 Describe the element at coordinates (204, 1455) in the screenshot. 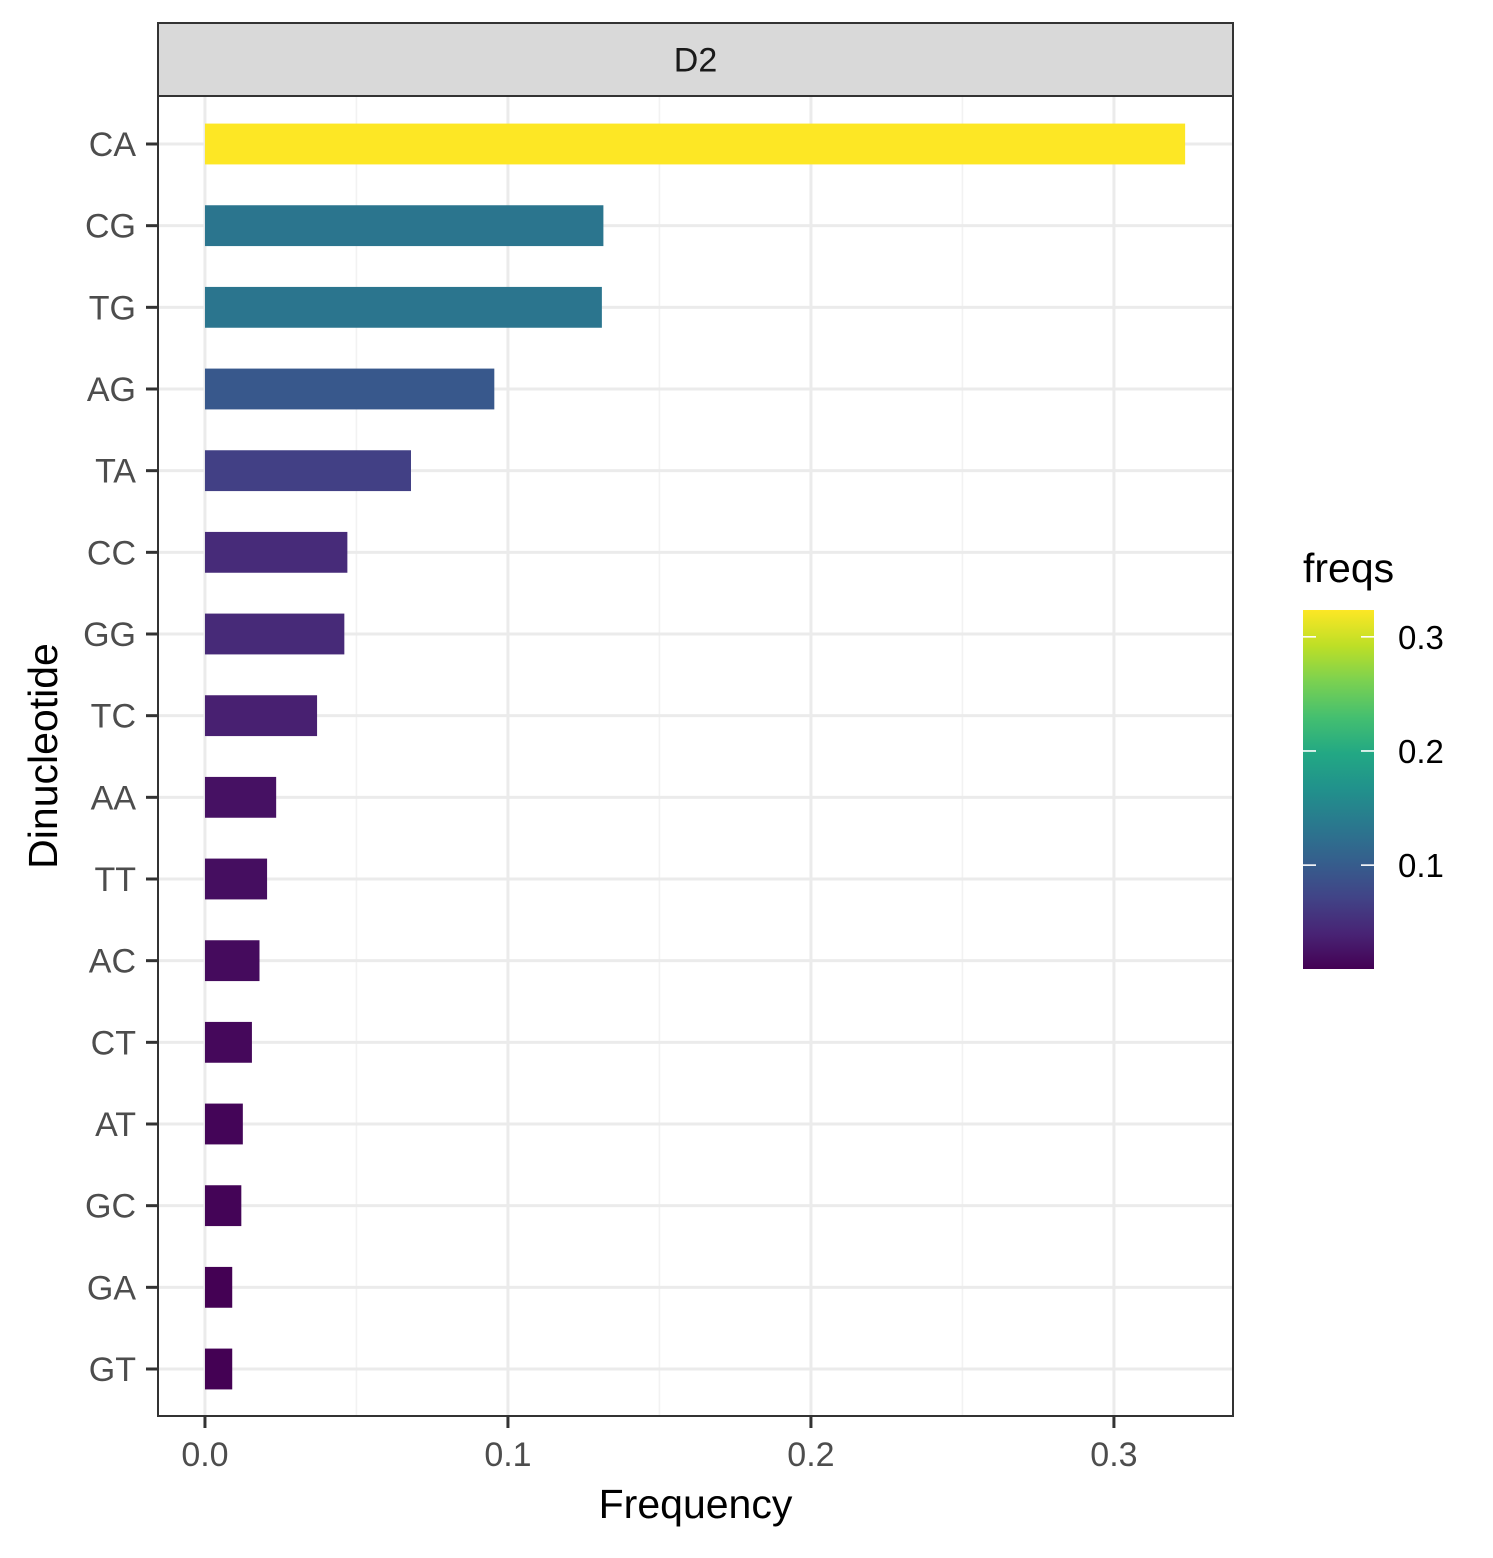

I see `x-tick-label: 0.0` at that location.